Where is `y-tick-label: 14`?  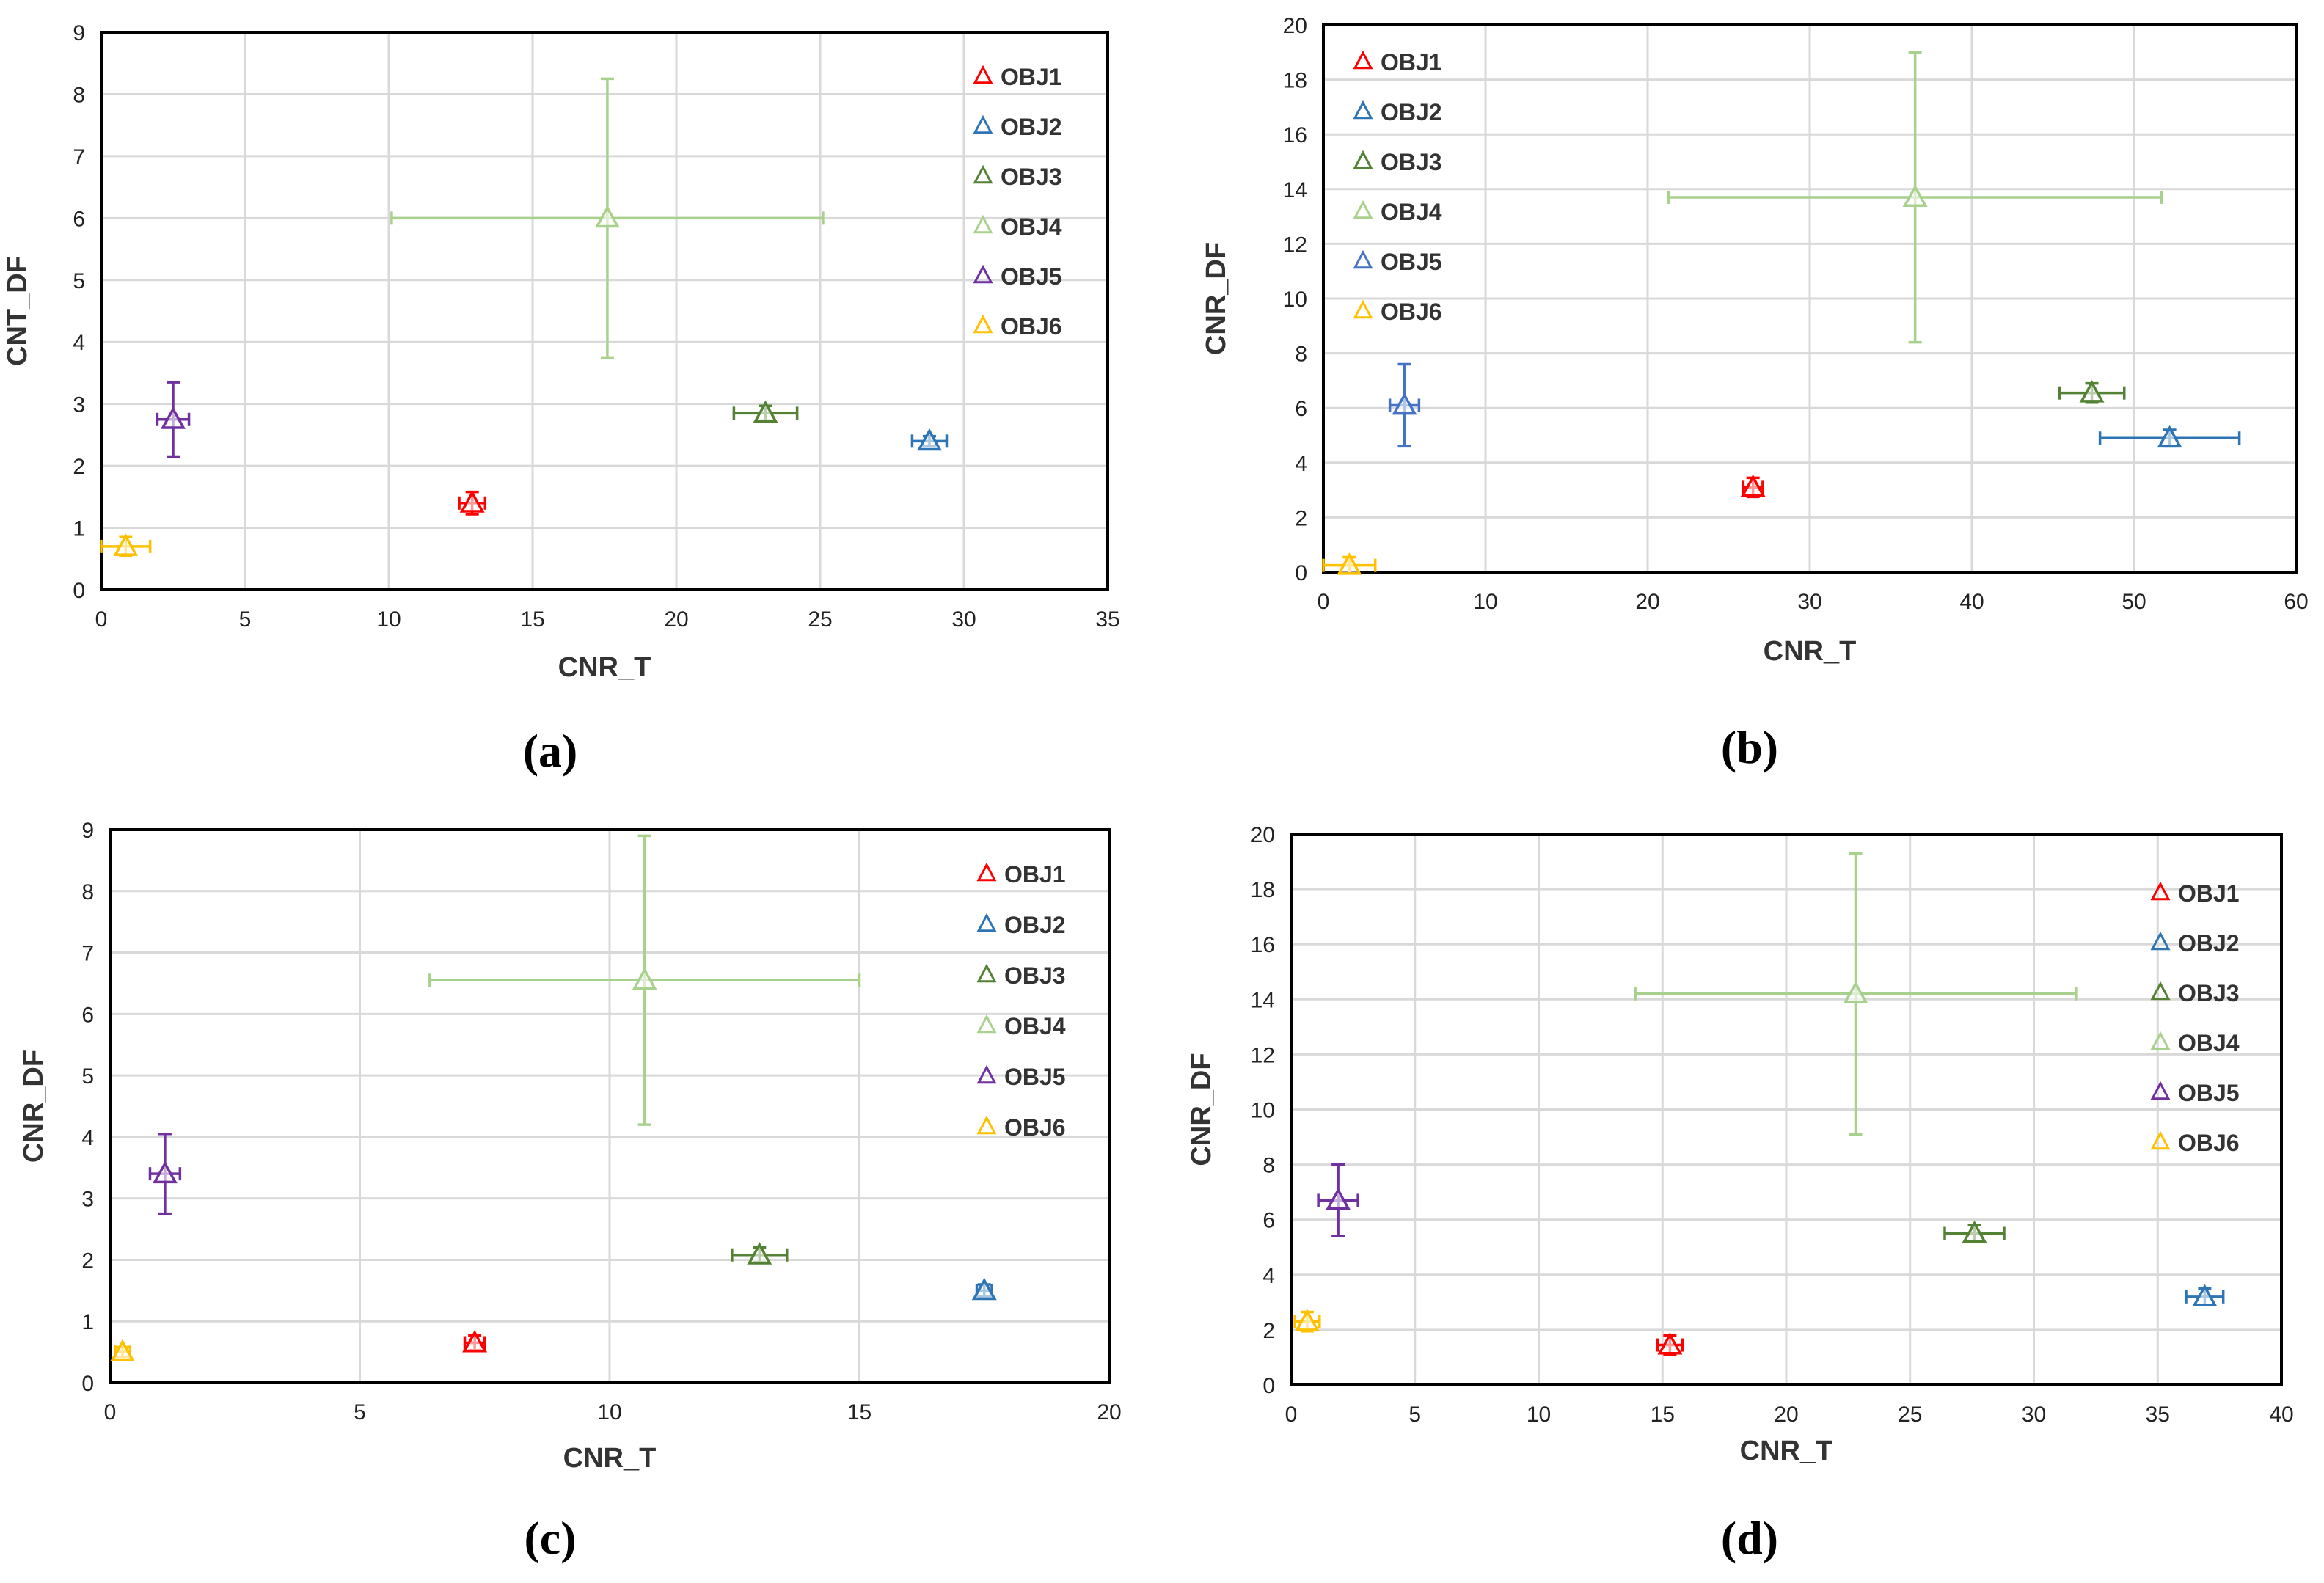
y-tick-label: 14 is located at coordinates (1263, 1000).